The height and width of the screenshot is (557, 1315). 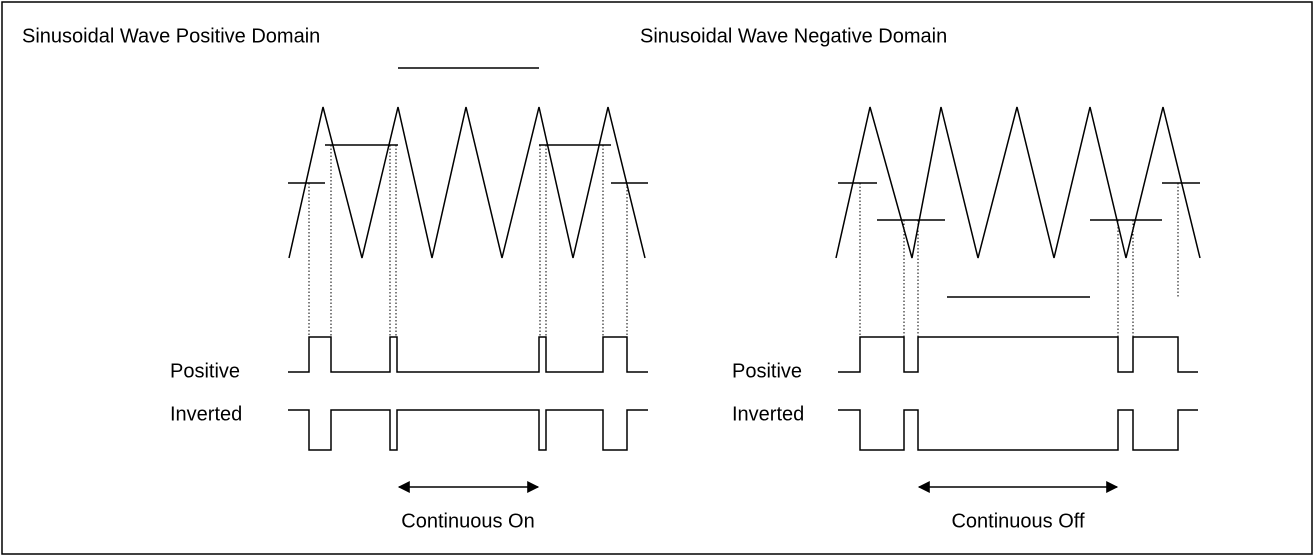 I want to click on span-label: Continuous Off, so click(x=1017, y=521).